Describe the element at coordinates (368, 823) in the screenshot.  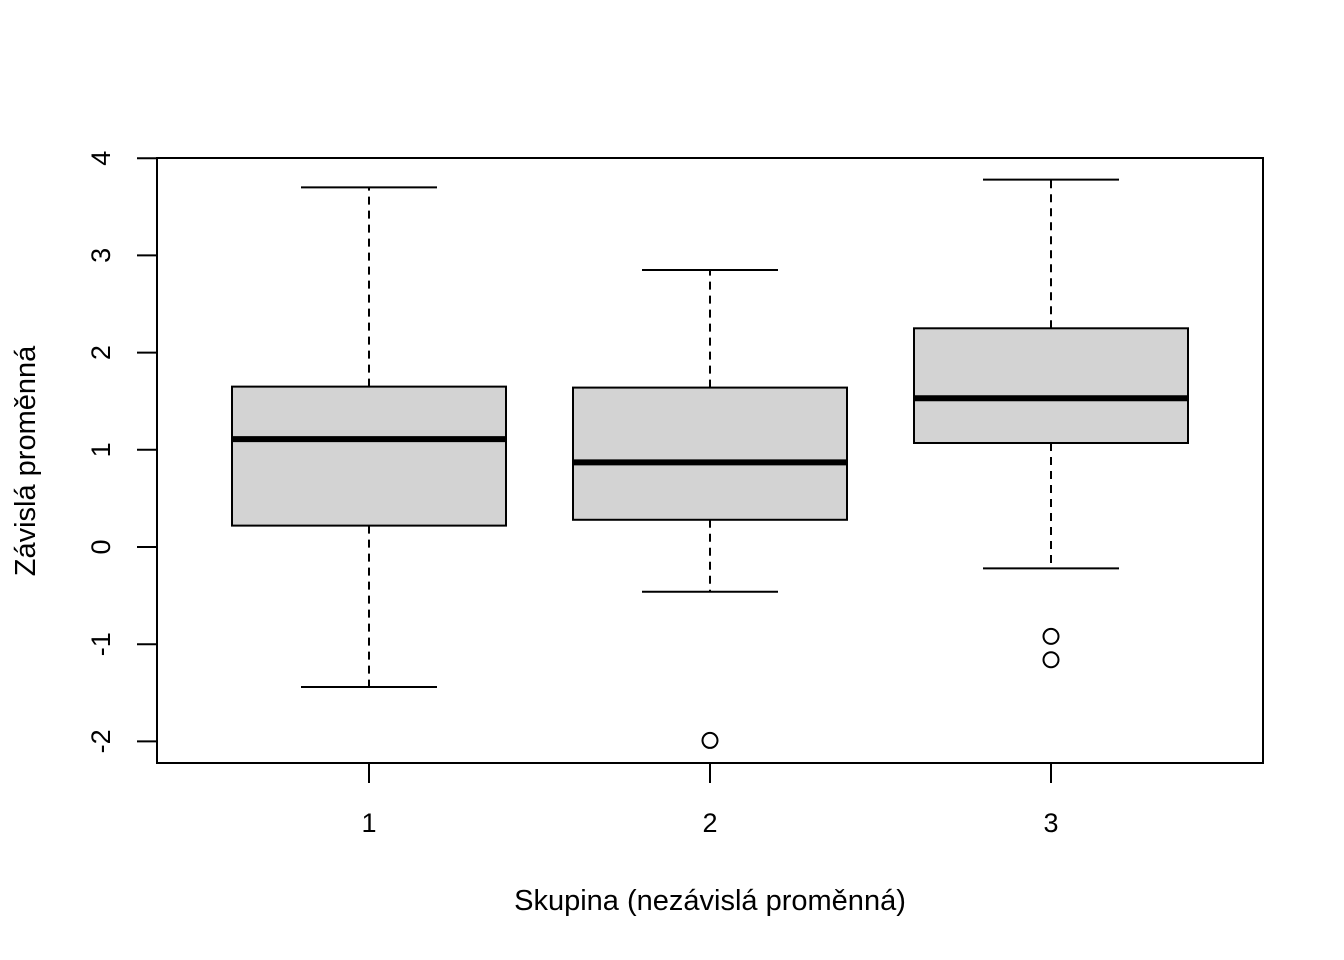
I see `x-tick-label: 1` at that location.